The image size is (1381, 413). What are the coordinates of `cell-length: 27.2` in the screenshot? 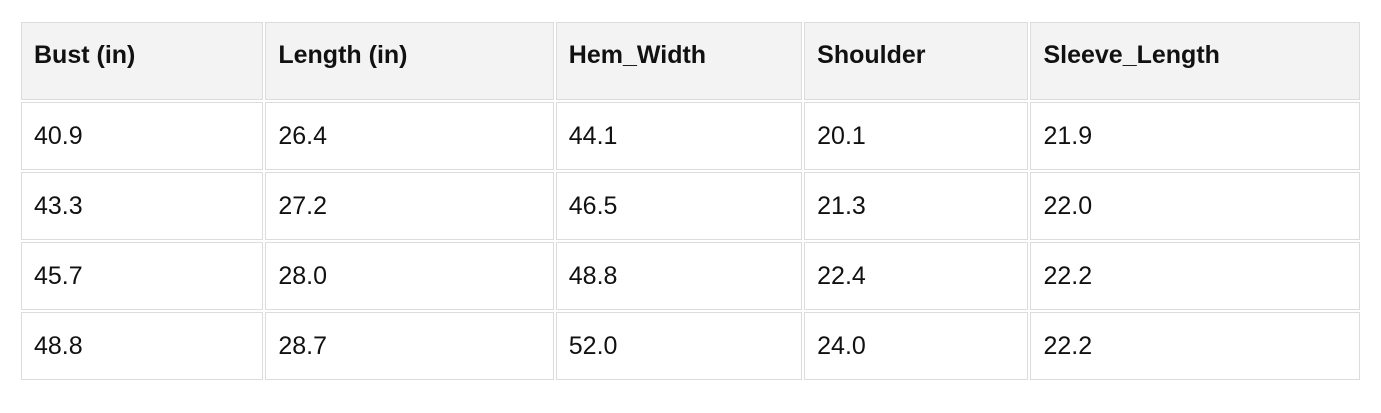 It's located at (409, 206).